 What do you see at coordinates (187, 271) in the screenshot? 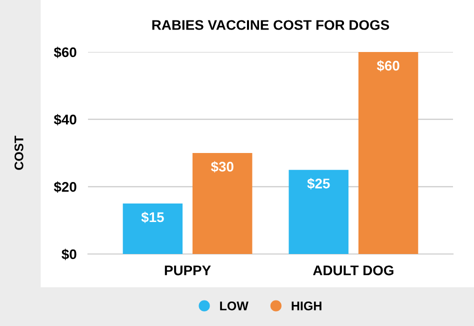
I see `x-tick-label: PUPPY` at bounding box center [187, 271].